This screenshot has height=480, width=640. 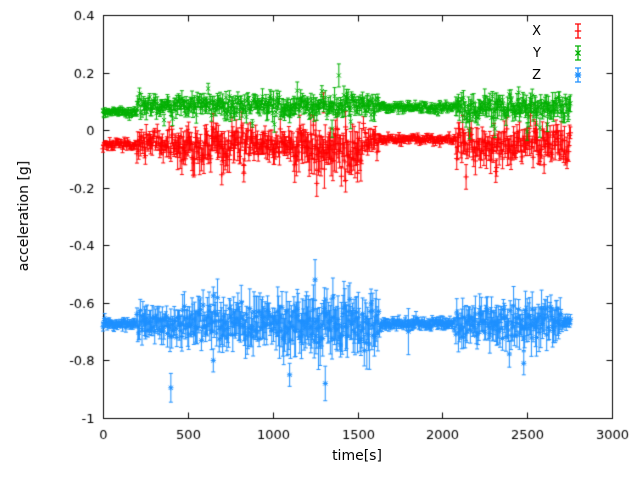 I want to click on legend-label-z: Z, so click(x=536, y=75).